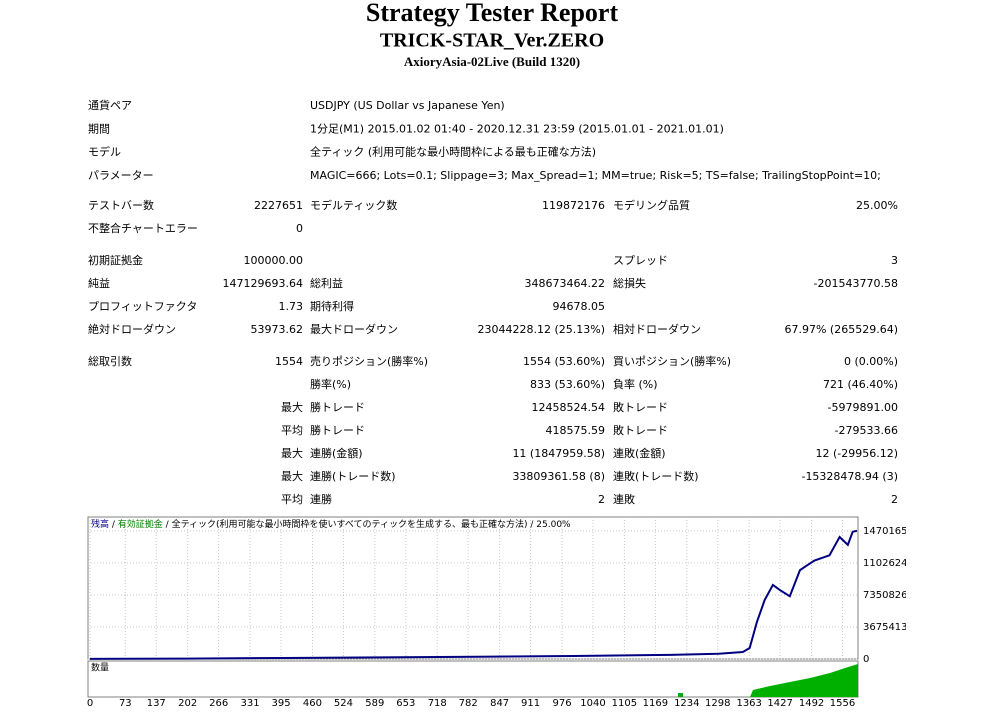  I want to click on x-tick-label: 1169, so click(655, 703).